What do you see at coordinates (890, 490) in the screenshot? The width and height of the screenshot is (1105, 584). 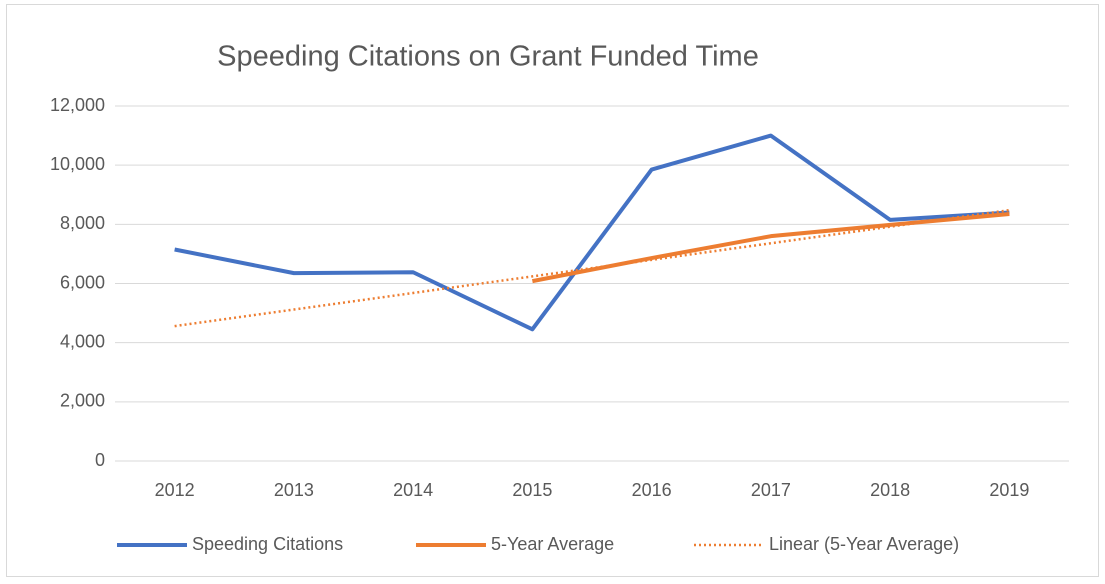 I see `x-tick-label: 2018` at bounding box center [890, 490].